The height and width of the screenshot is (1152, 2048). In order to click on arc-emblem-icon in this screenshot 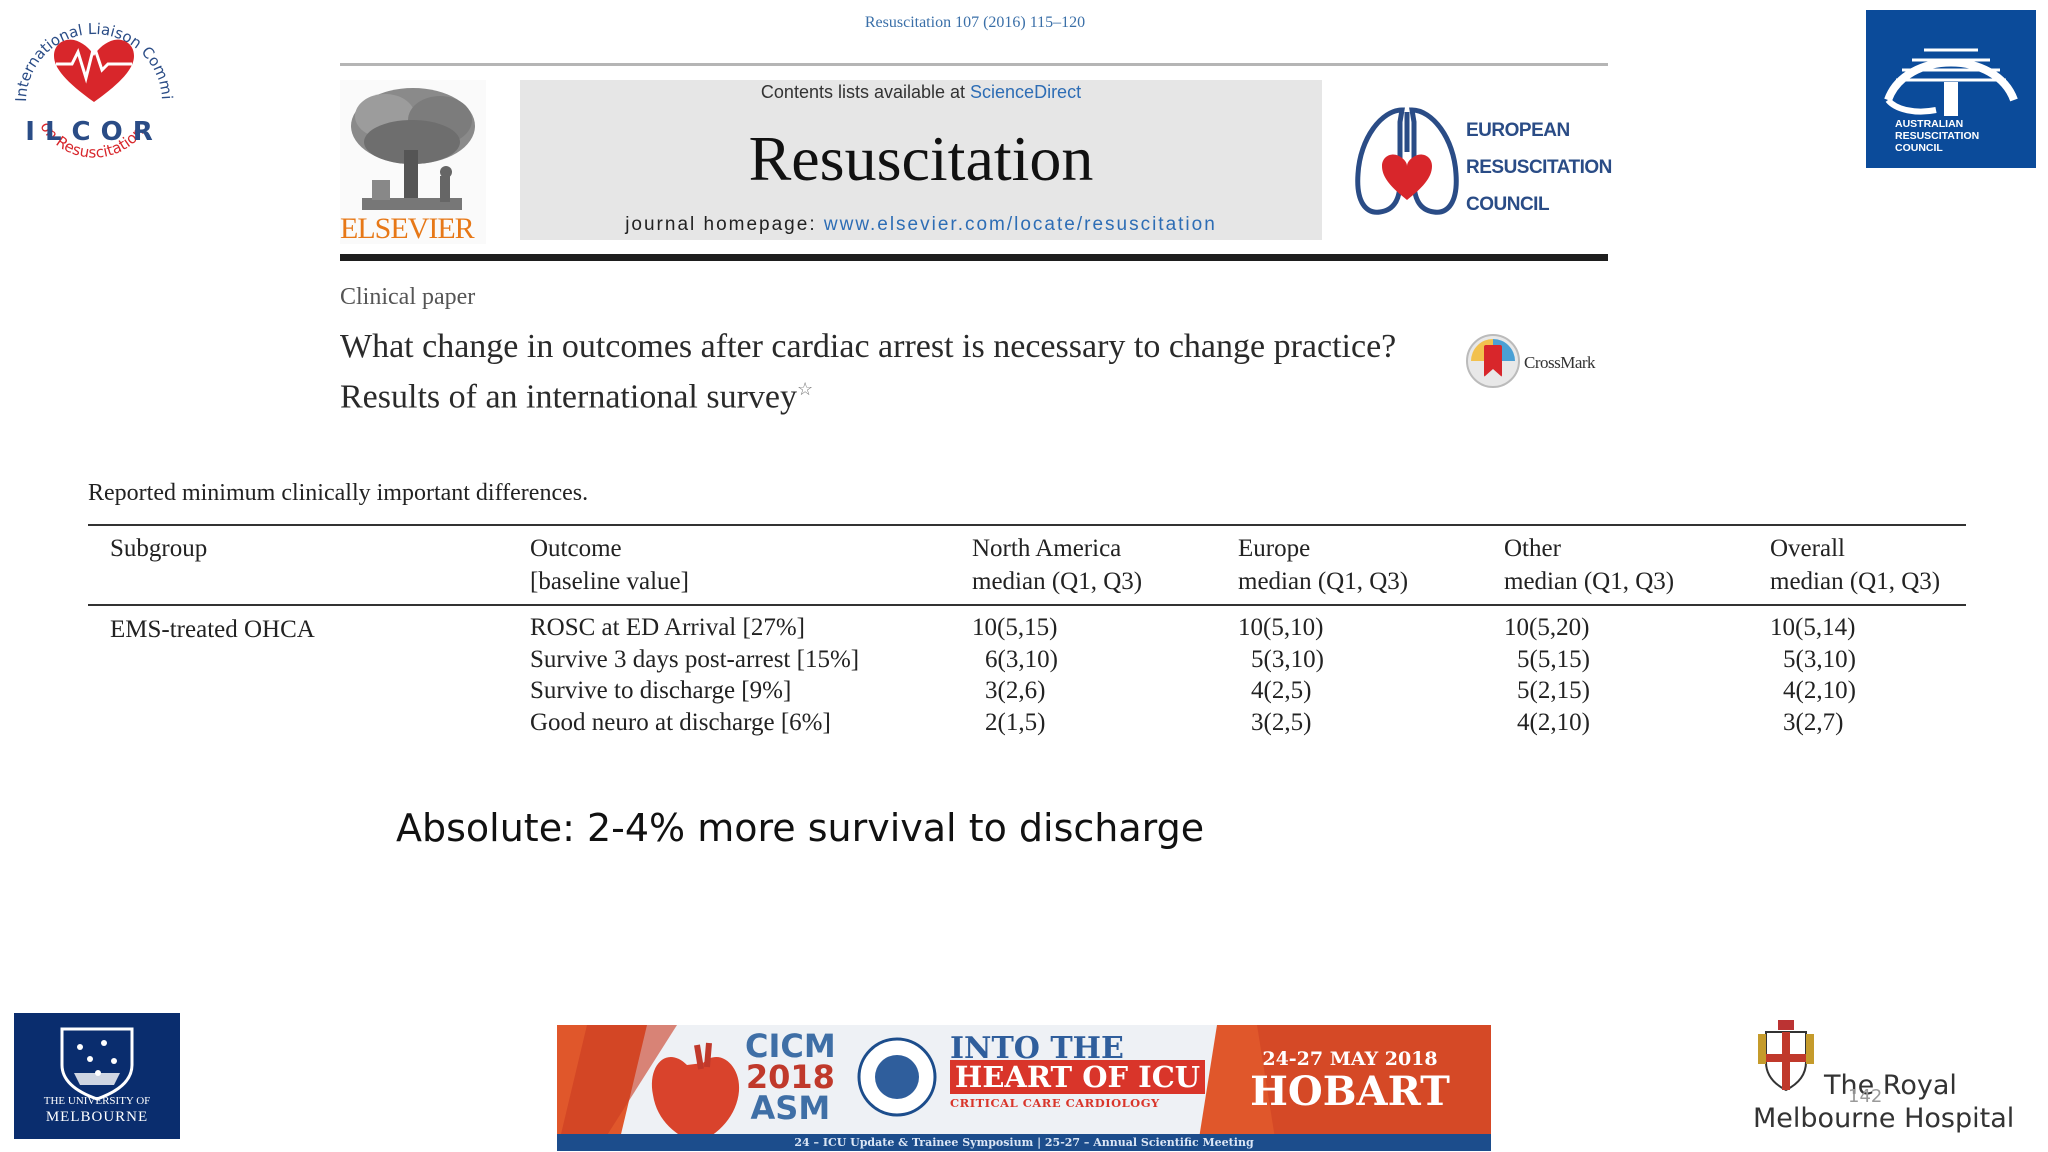, I will do `click(1951, 82)`.